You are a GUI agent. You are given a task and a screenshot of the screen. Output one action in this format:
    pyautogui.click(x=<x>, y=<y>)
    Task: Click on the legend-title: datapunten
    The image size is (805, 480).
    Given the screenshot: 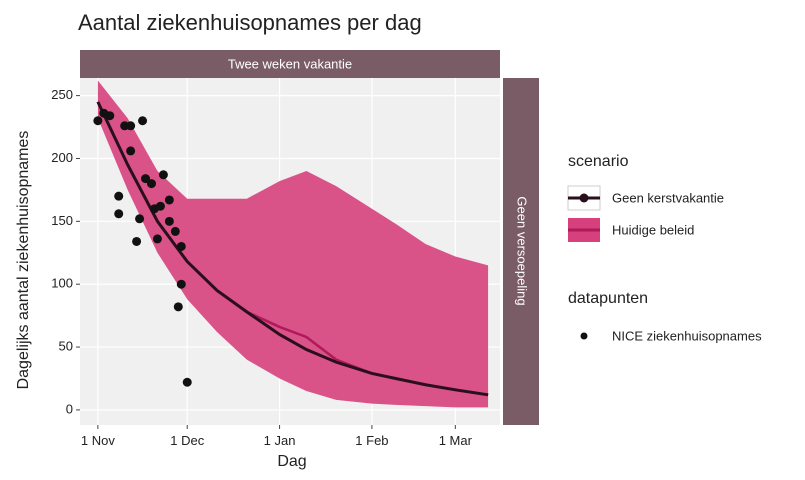 What is the action you would take?
    pyautogui.click(x=608, y=298)
    